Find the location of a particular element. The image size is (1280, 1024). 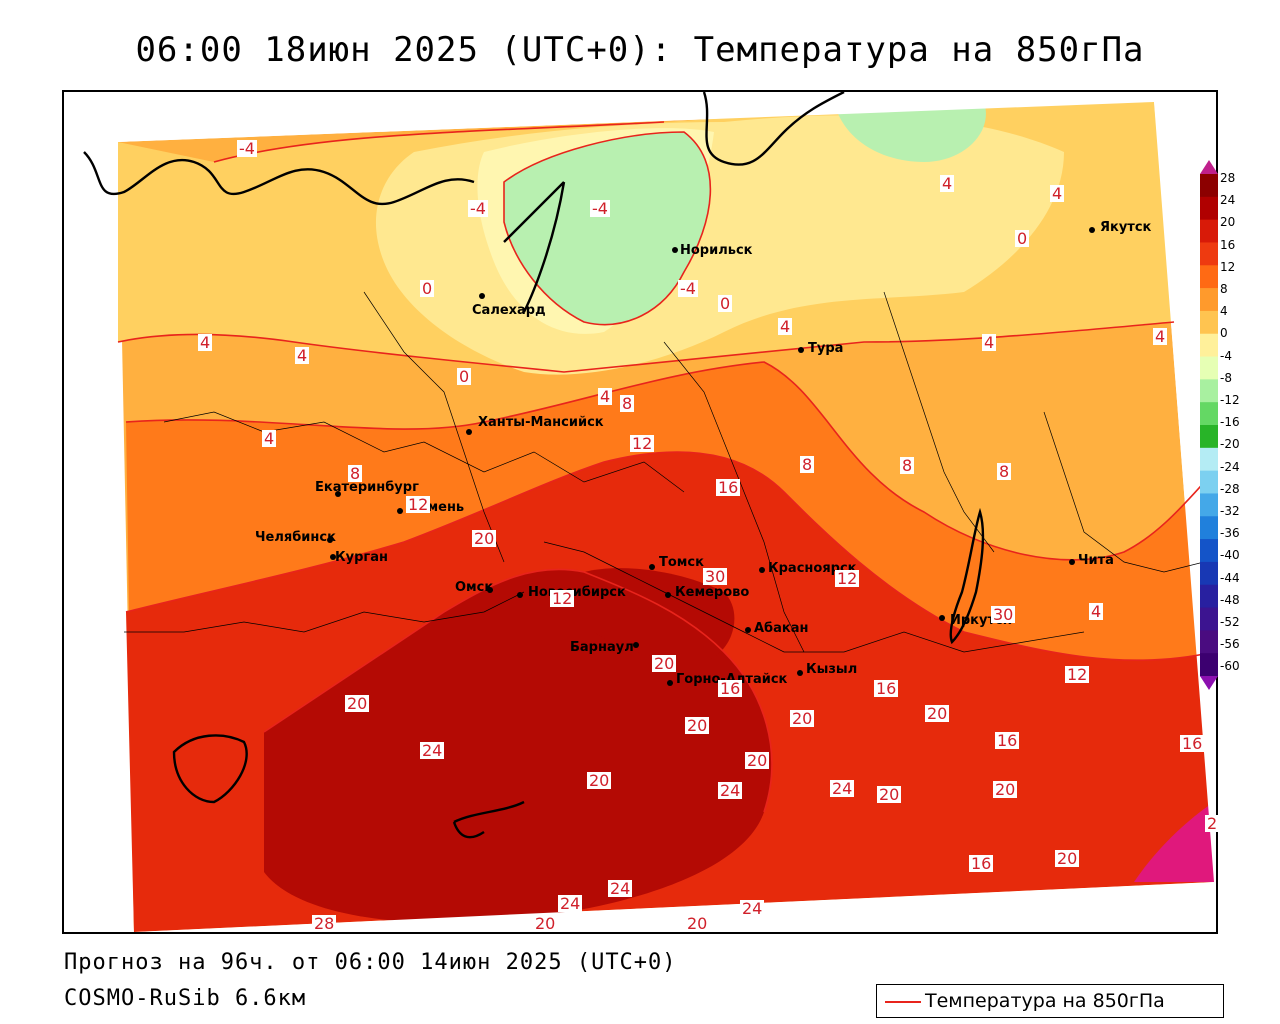

scale-arrow-bottom is located at coordinates (1209, 683).